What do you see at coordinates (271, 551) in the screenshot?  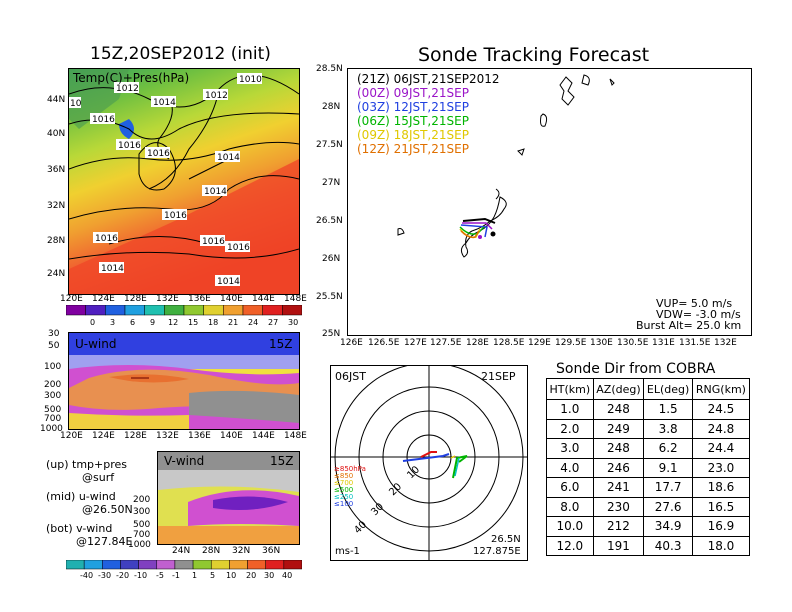 I see `v-lat-tick: 36N` at bounding box center [271, 551].